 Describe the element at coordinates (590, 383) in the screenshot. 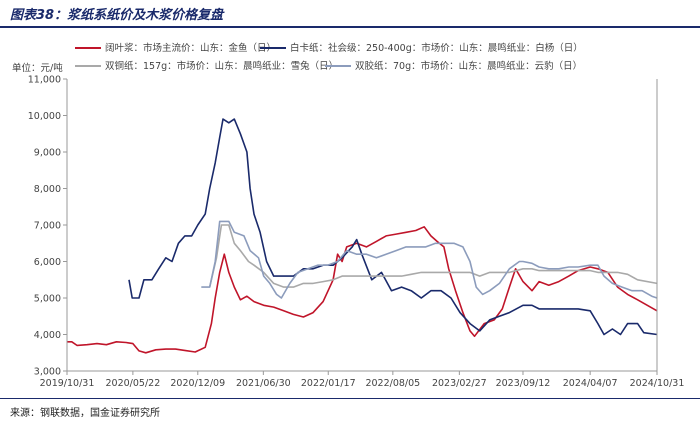

I see `x-tick-label: 2024/04/07` at that location.